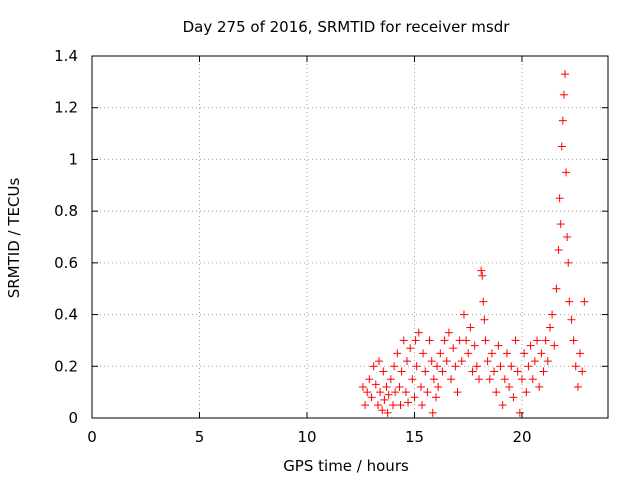 This screenshot has height=480, width=640. Describe the element at coordinates (66, 263) in the screenshot. I see `y-tick-label: 0.6` at that location.